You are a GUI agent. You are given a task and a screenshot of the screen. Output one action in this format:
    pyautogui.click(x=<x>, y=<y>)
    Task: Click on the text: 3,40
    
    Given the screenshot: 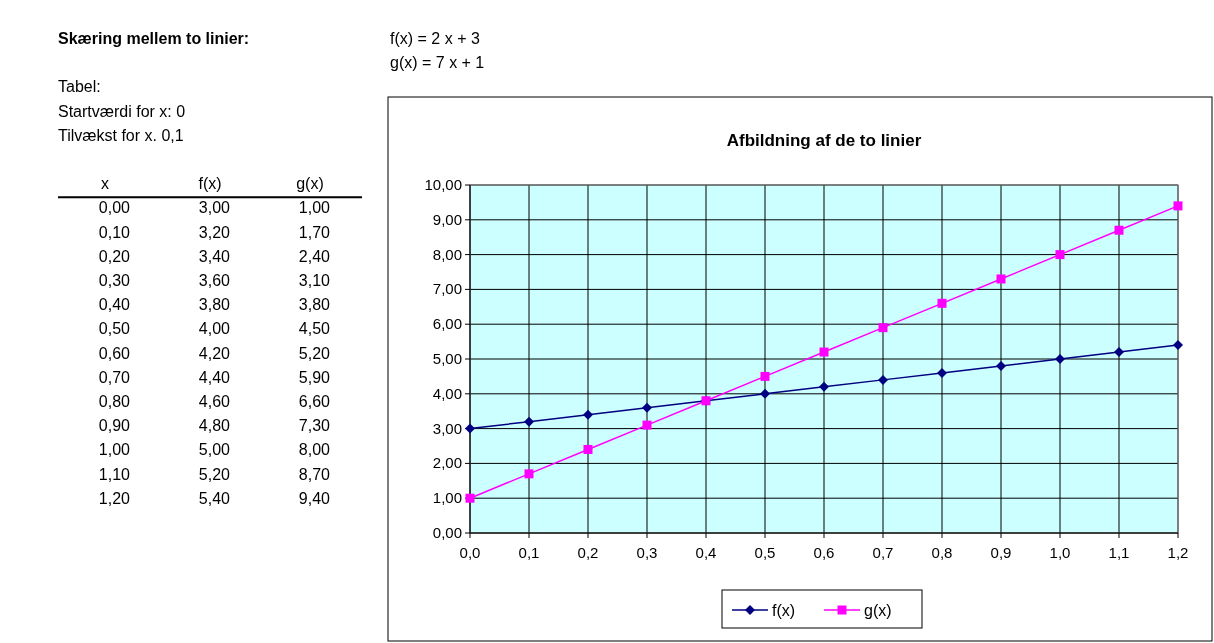 What is the action you would take?
    pyautogui.click(x=214, y=256)
    